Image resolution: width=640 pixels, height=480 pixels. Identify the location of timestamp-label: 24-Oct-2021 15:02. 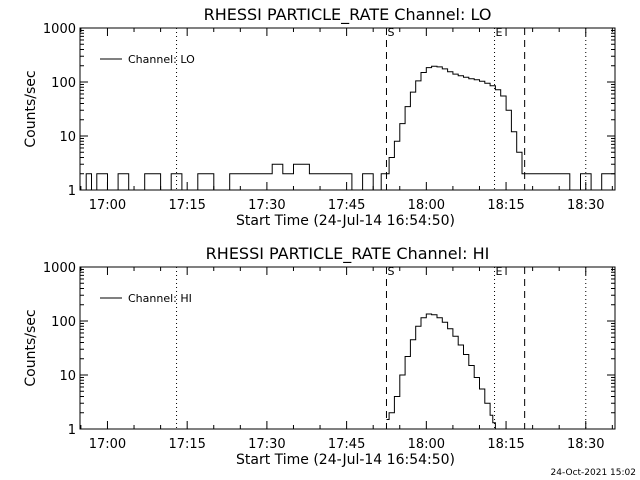
(593, 473).